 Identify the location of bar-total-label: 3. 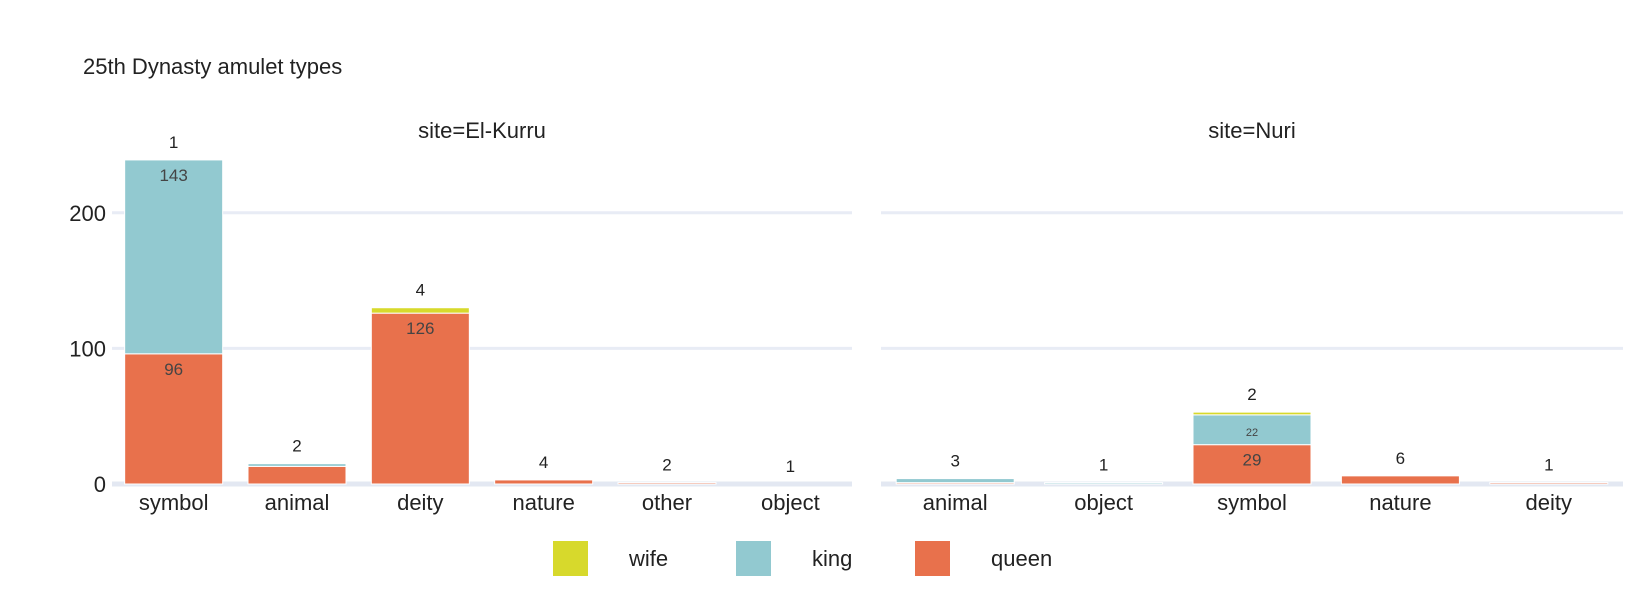
(954, 461).